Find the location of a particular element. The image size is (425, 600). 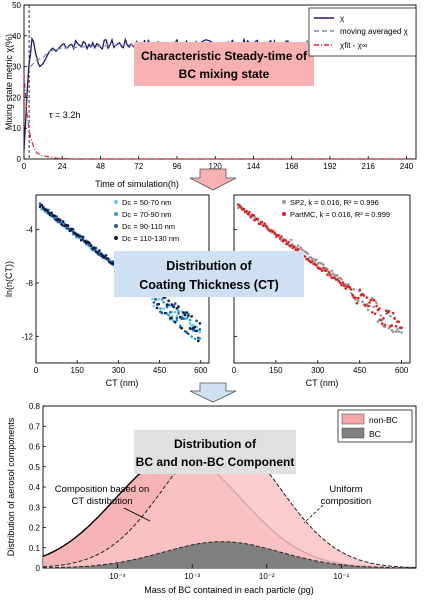

x-tick-label: 24 is located at coordinates (62, 166).